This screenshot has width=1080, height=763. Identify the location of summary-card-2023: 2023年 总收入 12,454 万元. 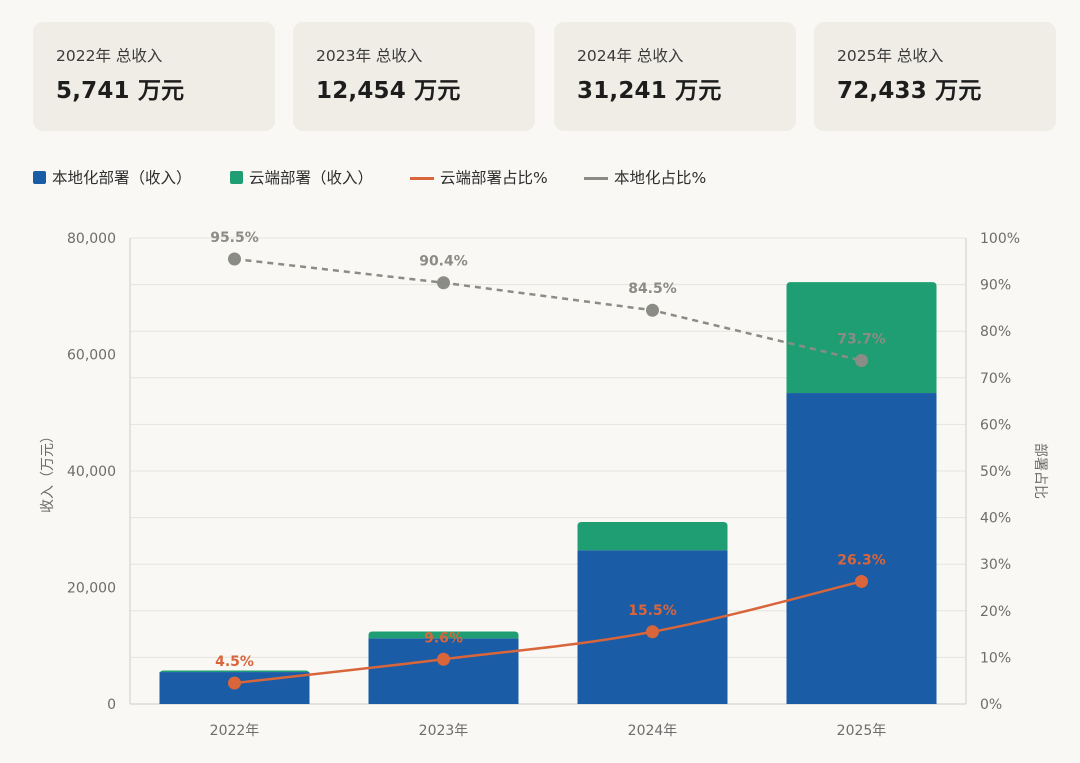
(414, 76).